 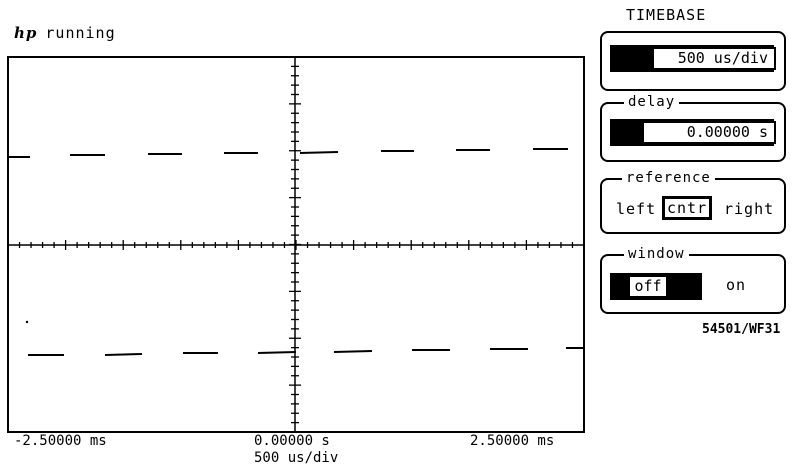 I want to click on delay-control: delay 0.00000 s, so click(x=693, y=127).